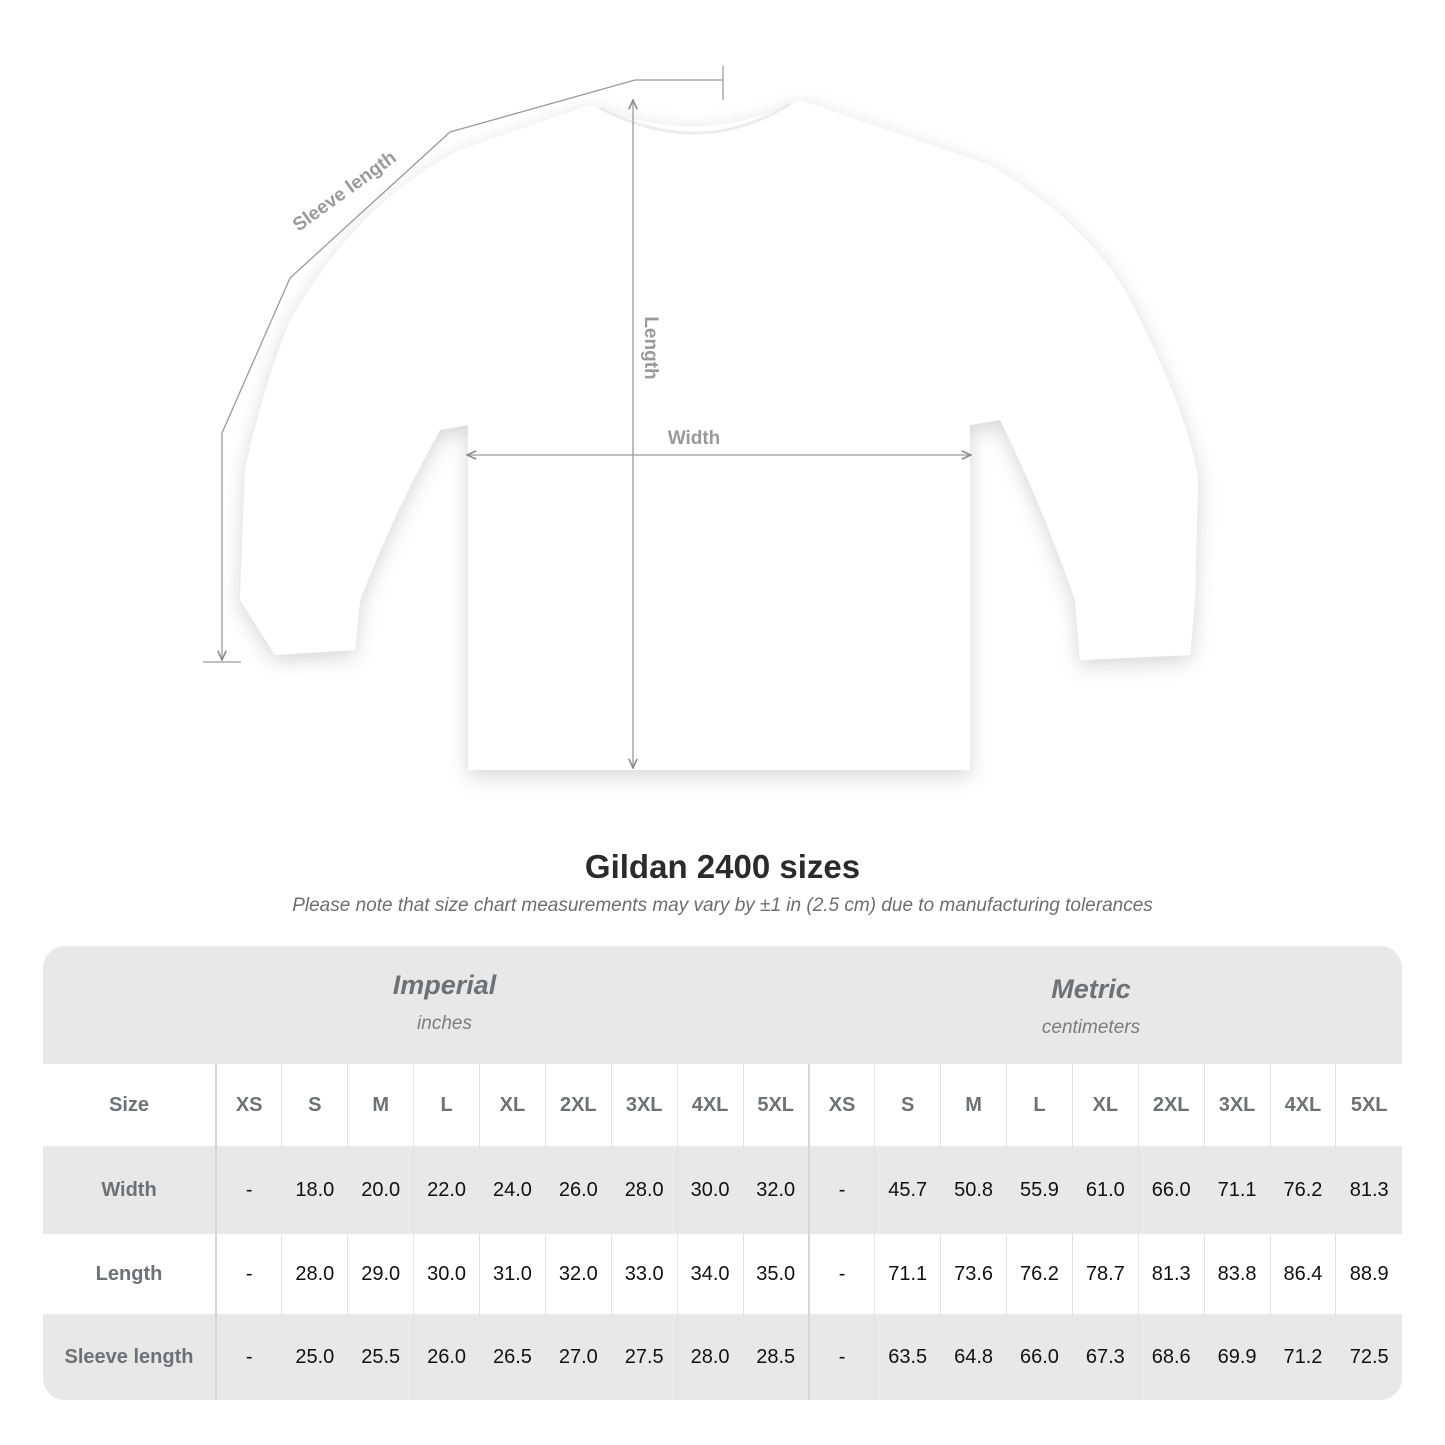 Image resolution: width=1445 pixels, height=1445 pixels. I want to click on imperial-value-cell: 31.0, so click(512, 1274).